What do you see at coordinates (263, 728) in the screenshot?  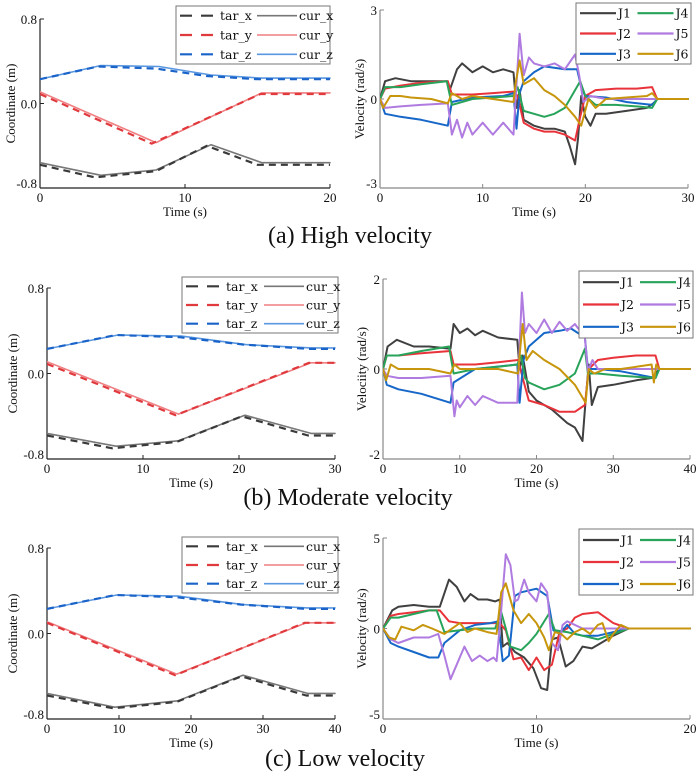 I see `x-tick-label: 30` at bounding box center [263, 728].